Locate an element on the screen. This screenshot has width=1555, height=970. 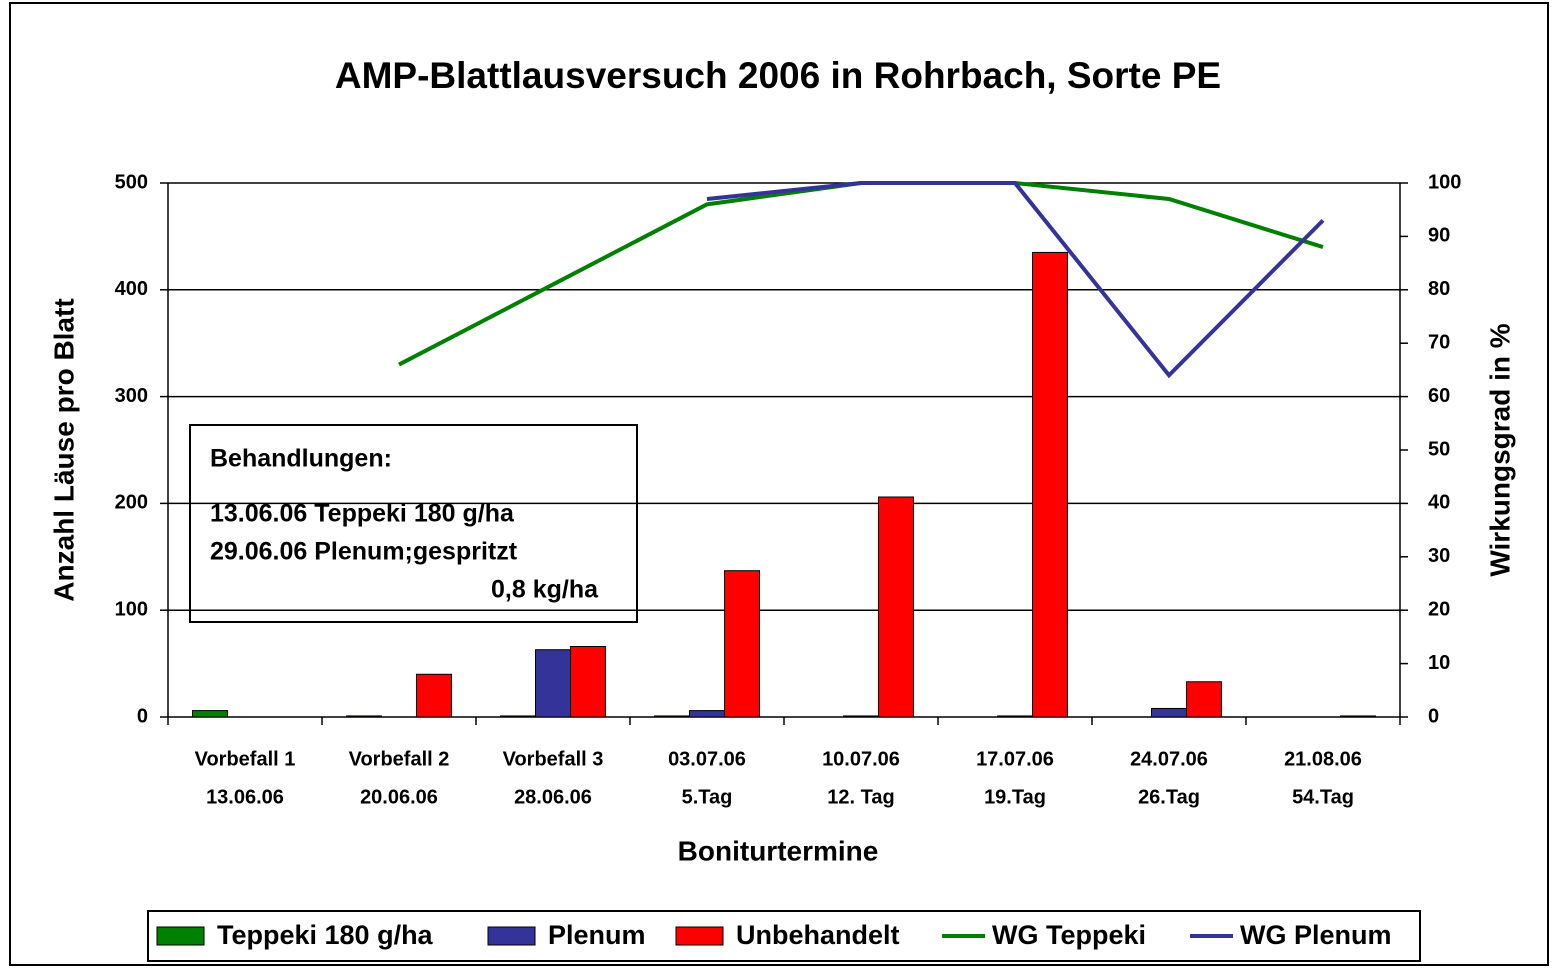
x-tick-label: 10.07.06 is located at coordinates (861, 759).